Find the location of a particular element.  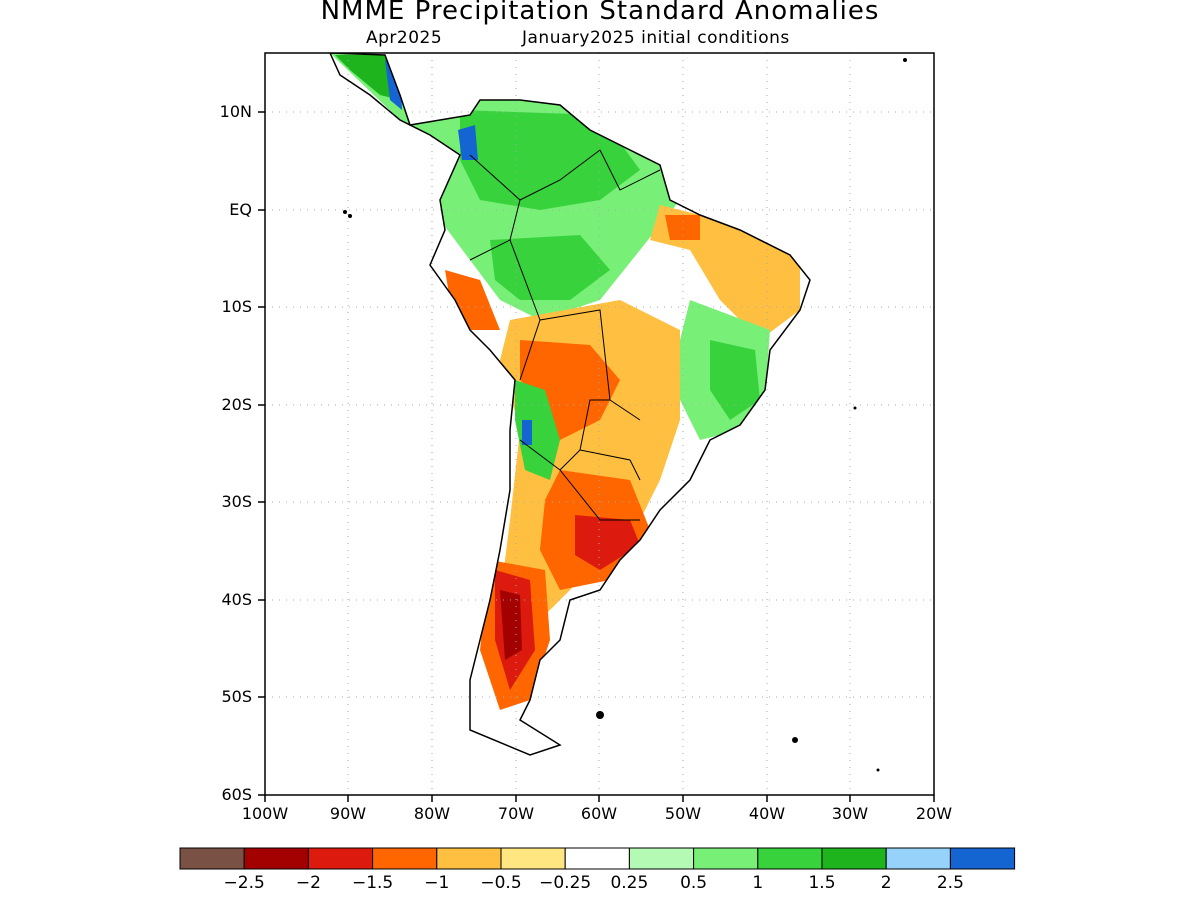

anomaly-region-colombia-very-wet is located at coordinates (468, 142).